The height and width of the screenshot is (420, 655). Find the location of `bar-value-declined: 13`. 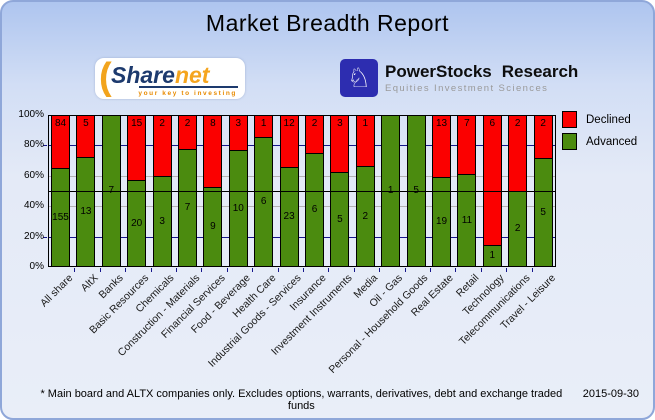

bar-value-declined: 13 is located at coordinates (441, 123).